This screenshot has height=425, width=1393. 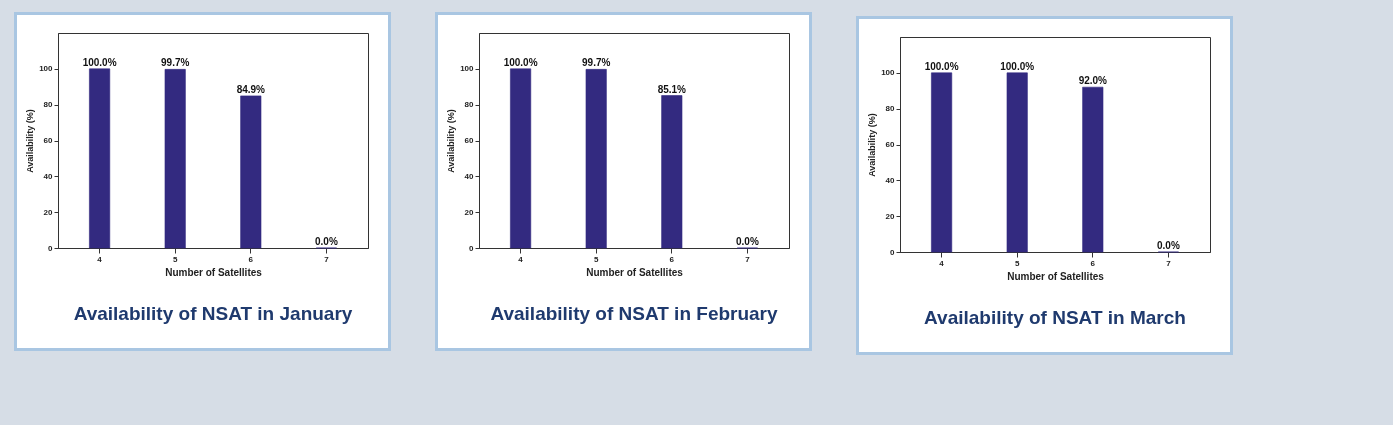 I want to click on data-label: 84.9%, so click(x=251, y=89).